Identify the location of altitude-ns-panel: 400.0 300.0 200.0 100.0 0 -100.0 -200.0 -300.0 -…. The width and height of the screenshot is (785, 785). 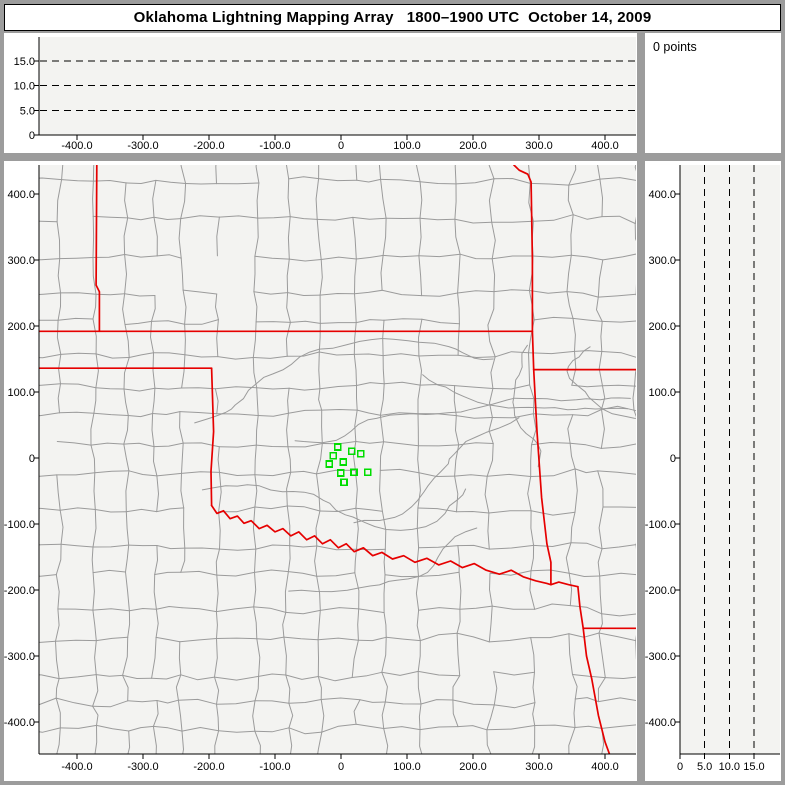
(713, 471).